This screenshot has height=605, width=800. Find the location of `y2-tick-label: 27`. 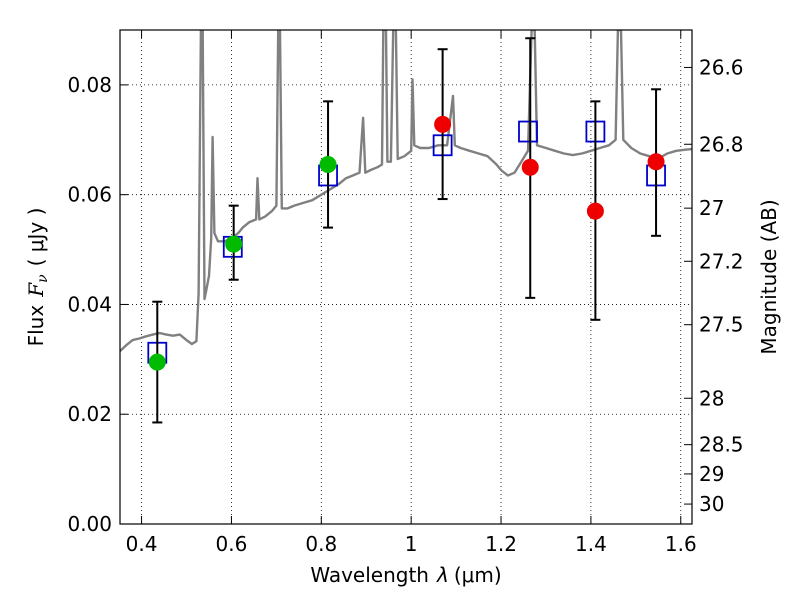

y2-tick-label: 27 is located at coordinates (711, 208).